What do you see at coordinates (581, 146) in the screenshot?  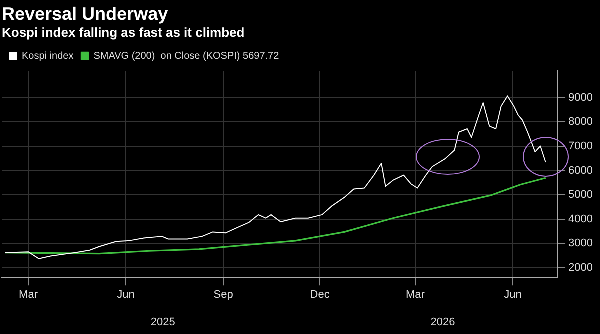 I see `y-tick-label: 7000` at bounding box center [581, 146].